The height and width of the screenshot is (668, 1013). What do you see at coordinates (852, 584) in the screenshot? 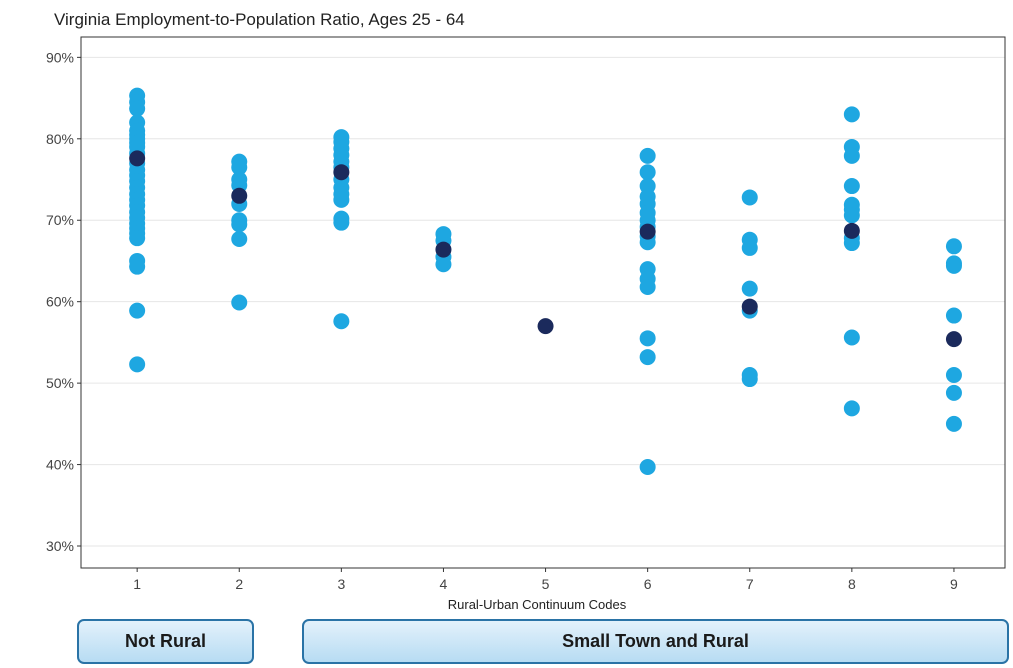
I see `x-tick-label: 8` at bounding box center [852, 584].